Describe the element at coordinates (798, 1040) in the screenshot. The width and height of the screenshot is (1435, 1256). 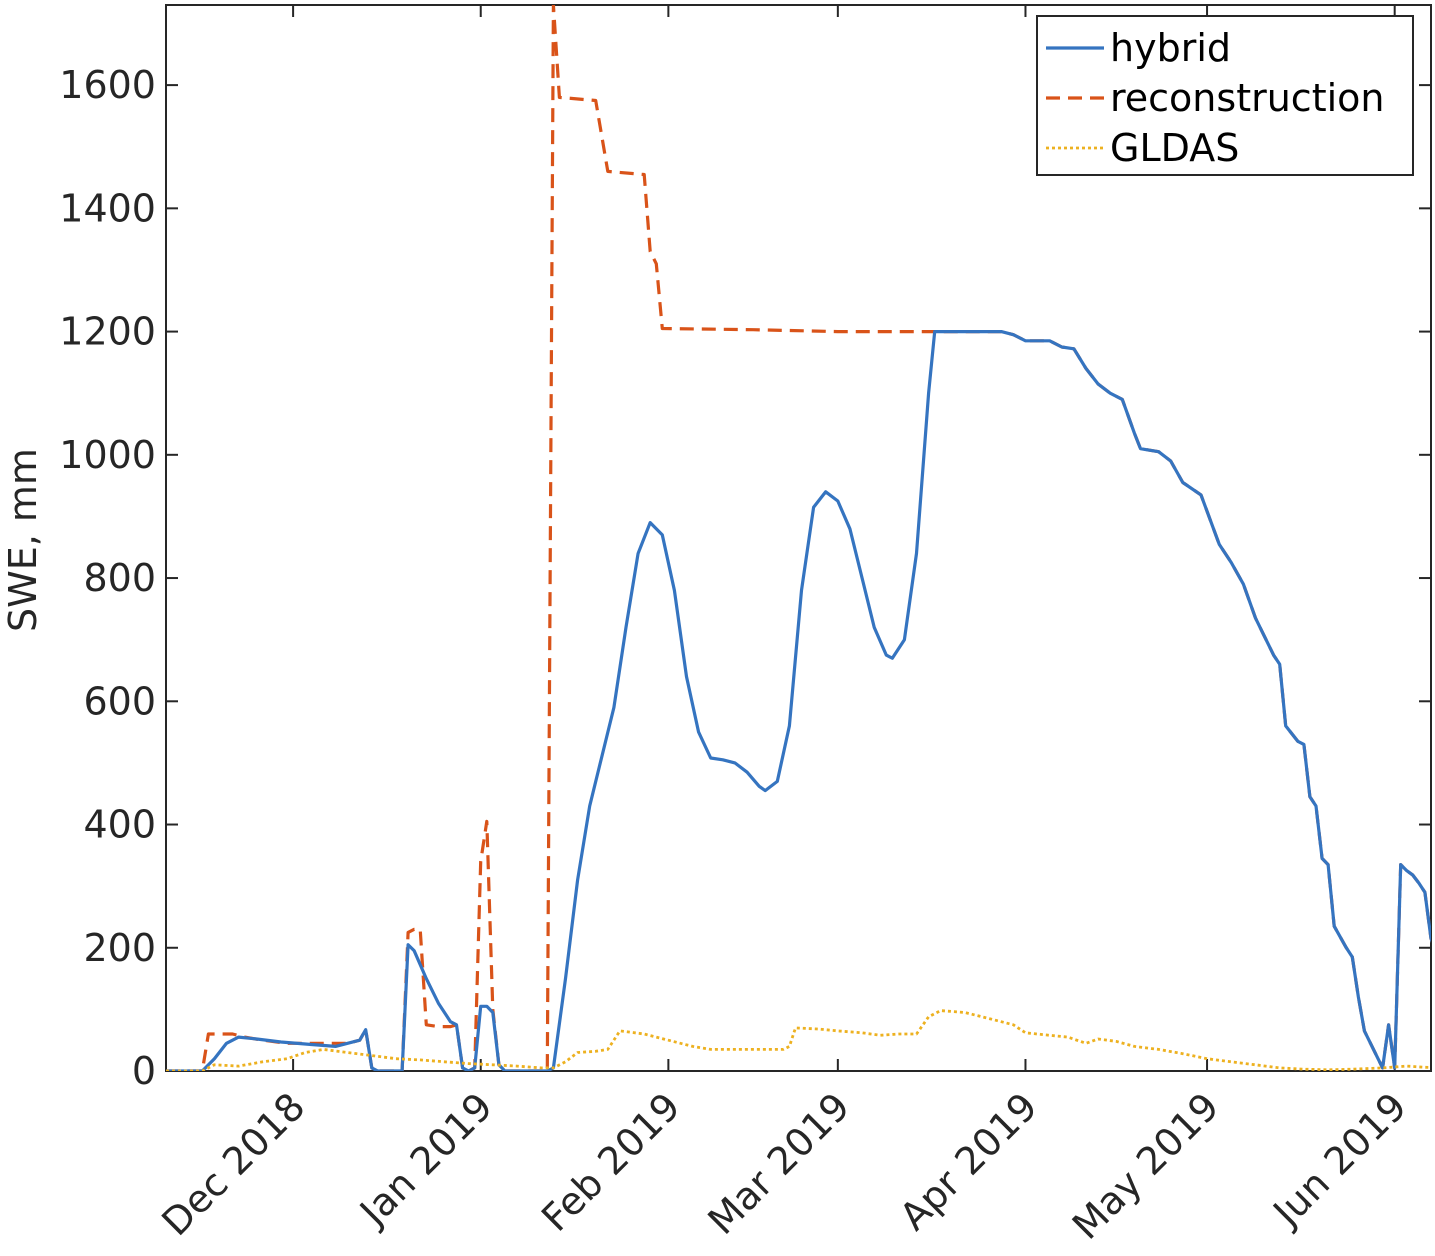
I see `series-line-gldas` at that location.